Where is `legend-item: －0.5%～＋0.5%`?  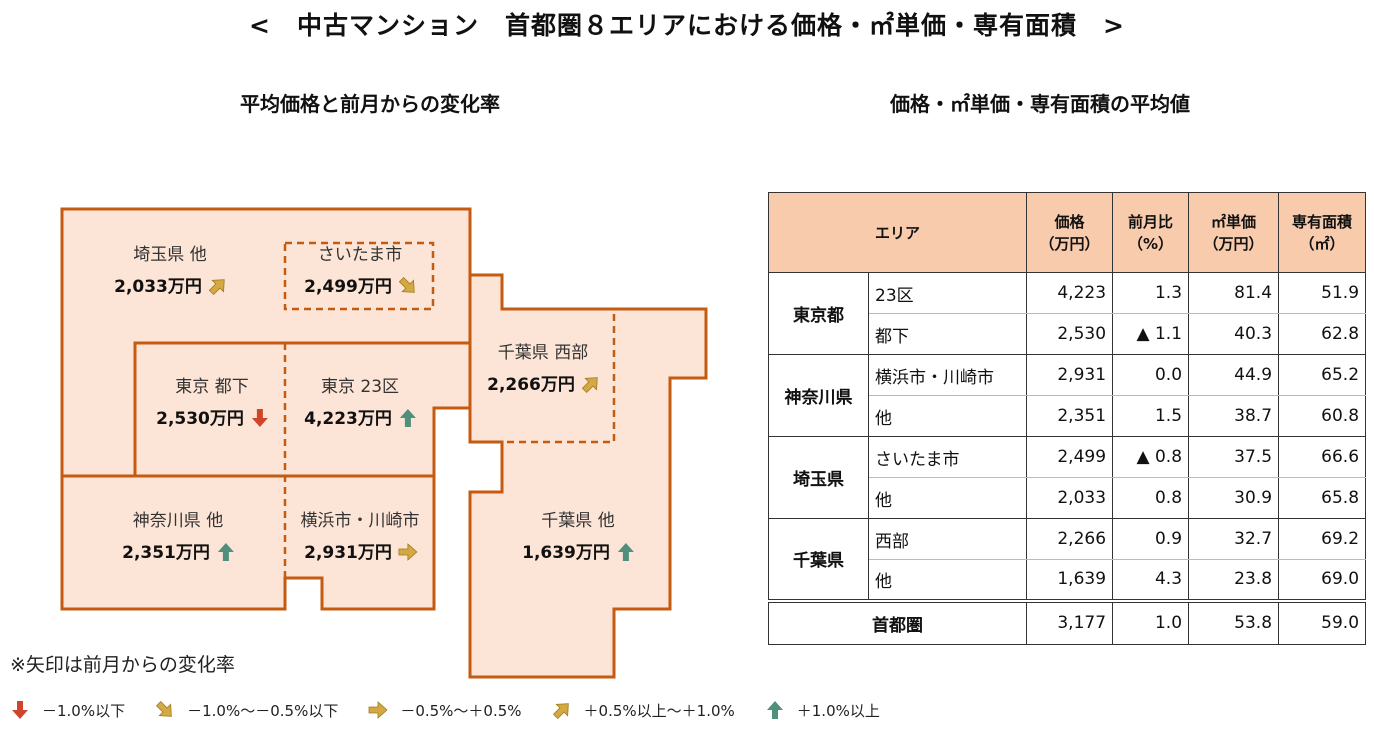 legend-item: －0.5%～＋0.5% is located at coordinates (444, 710).